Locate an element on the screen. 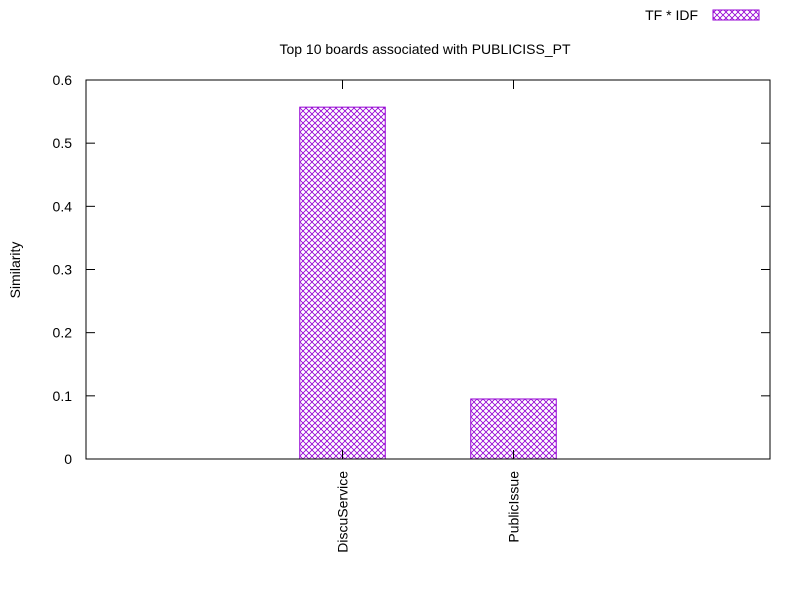 This screenshot has height=600, width=800. y-tick-label: 0.2 is located at coordinates (63, 333).